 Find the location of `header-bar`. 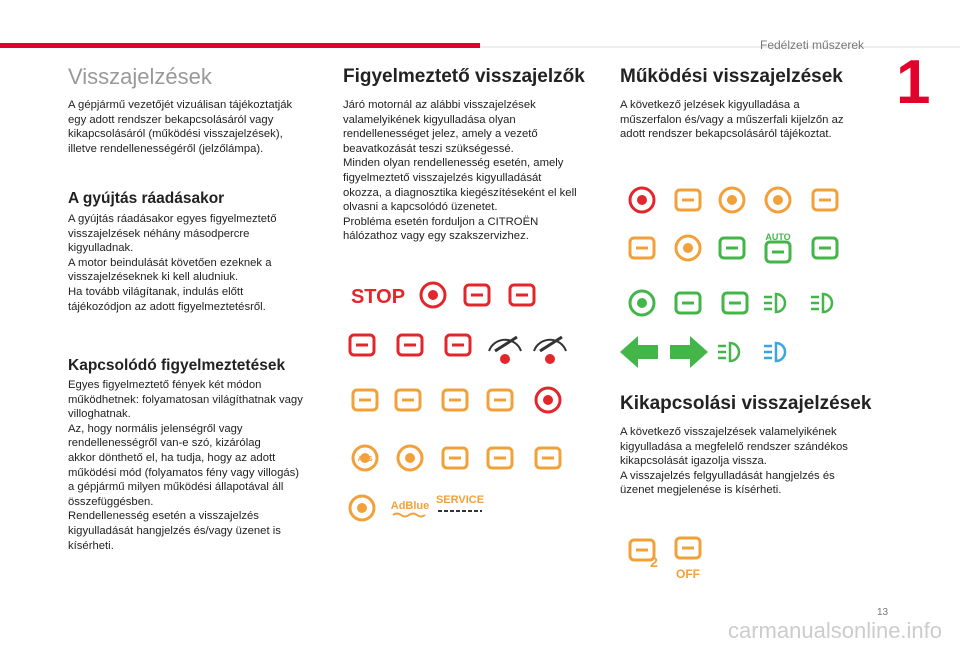

header-bar is located at coordinates (240, 45).